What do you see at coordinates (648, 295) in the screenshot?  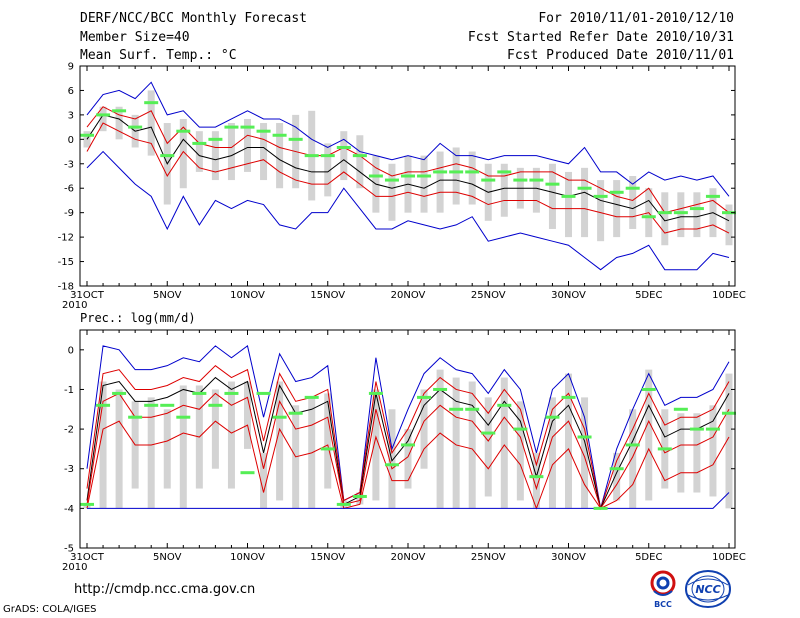 I see `x-tick-label: 5DEC` at bounding box center [648, 295].